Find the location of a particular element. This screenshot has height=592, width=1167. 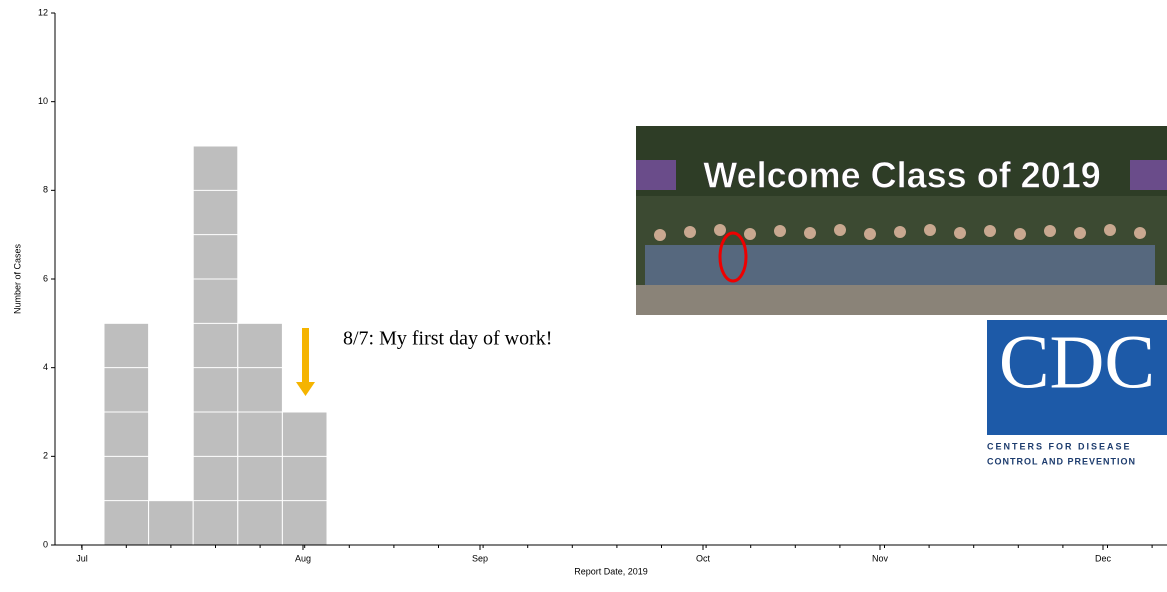

photo-banner: Welcome Class of 2019 is located at coordinates (902, 175).